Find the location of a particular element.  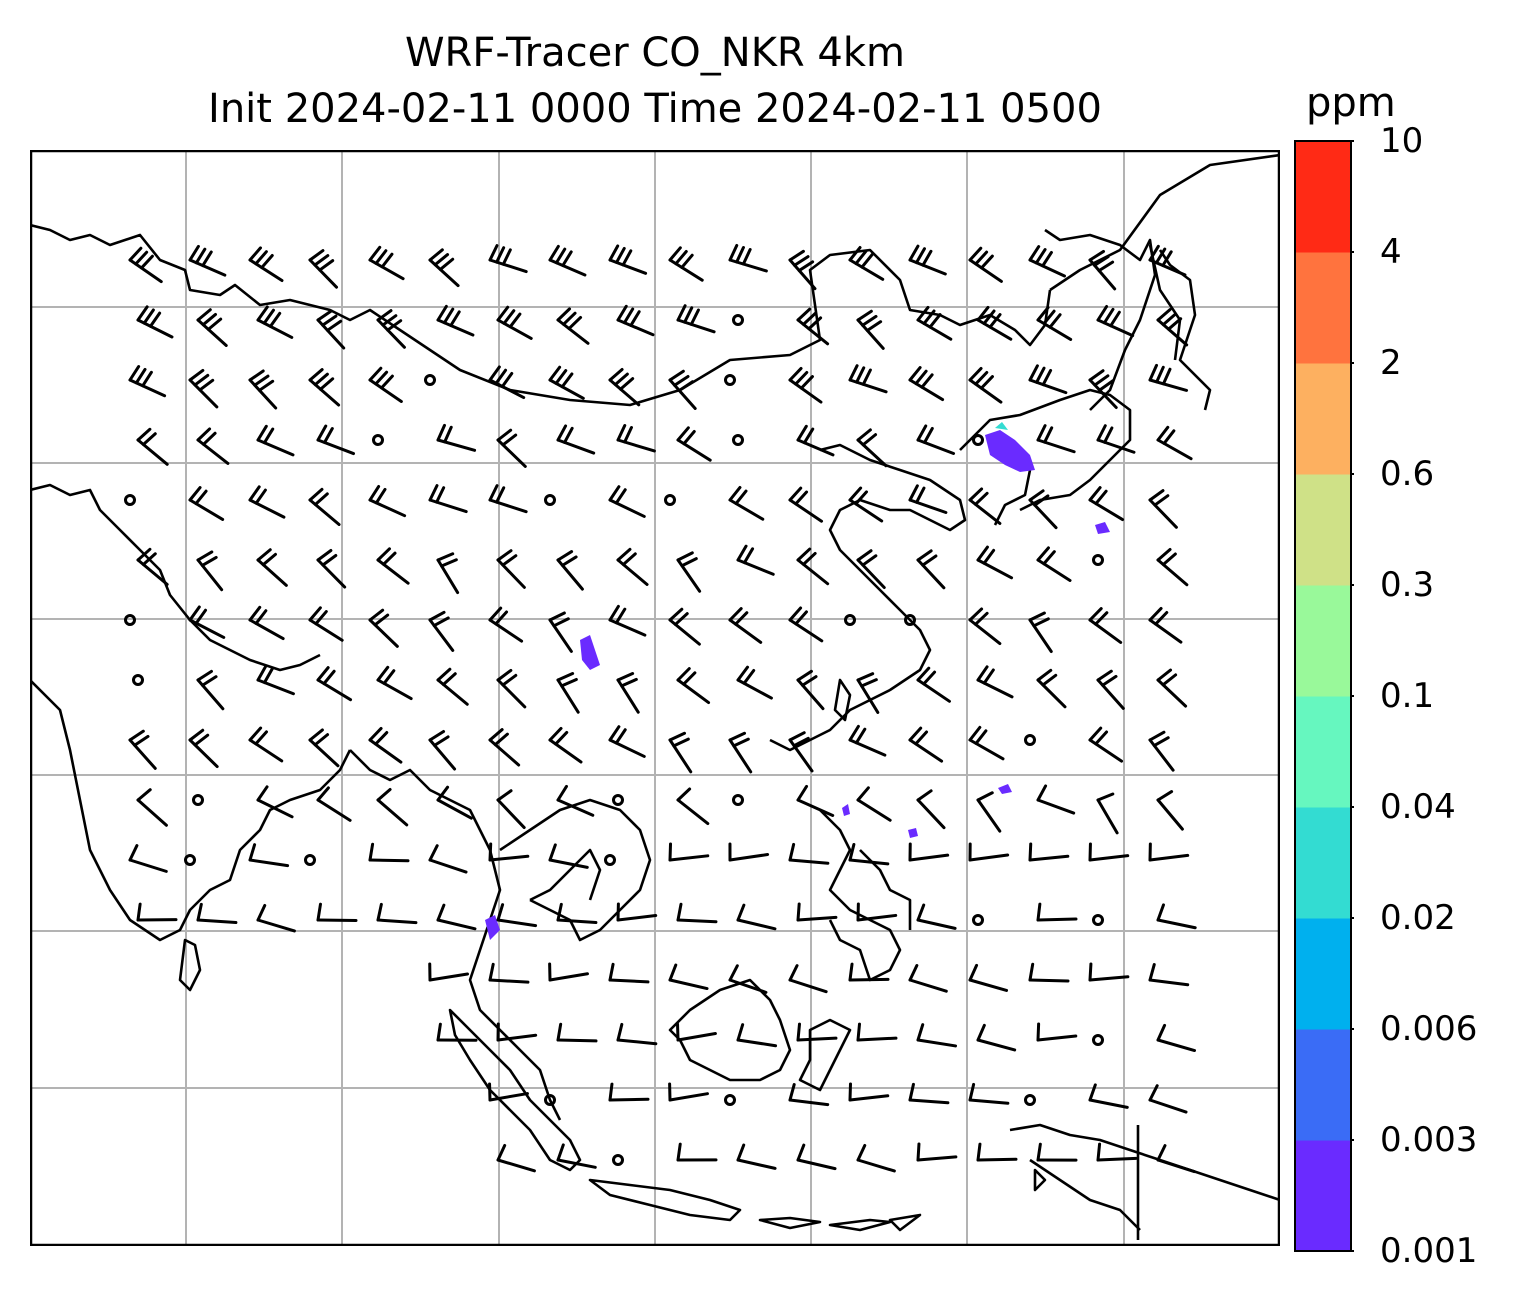

colorbar-tick-label: 0.1 is located at coordinates (1407, 696).